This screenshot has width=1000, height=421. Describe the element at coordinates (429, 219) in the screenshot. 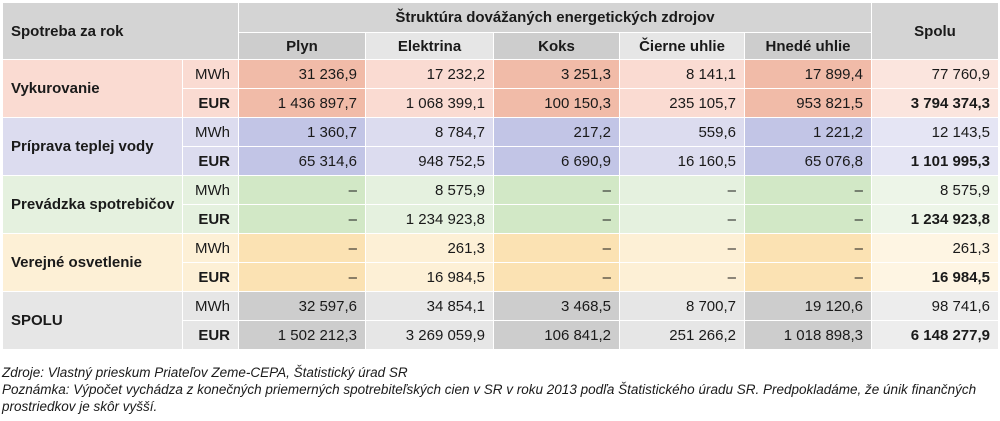

I see `table-cell: 1 234 923,8` at that location.